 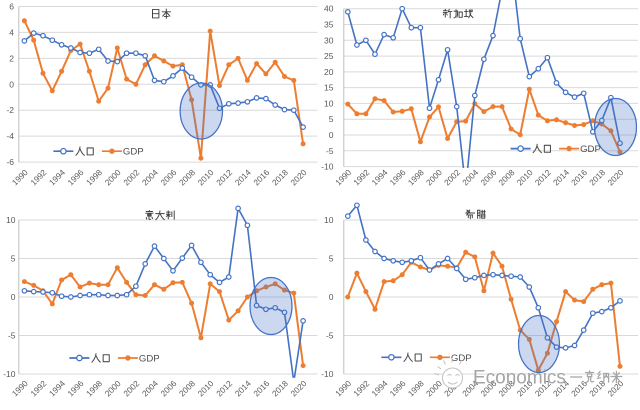 What do you see at coordinates (329, 9) in the screenshot?
I see `svg-text: 40` at bounding box center [329, 9].